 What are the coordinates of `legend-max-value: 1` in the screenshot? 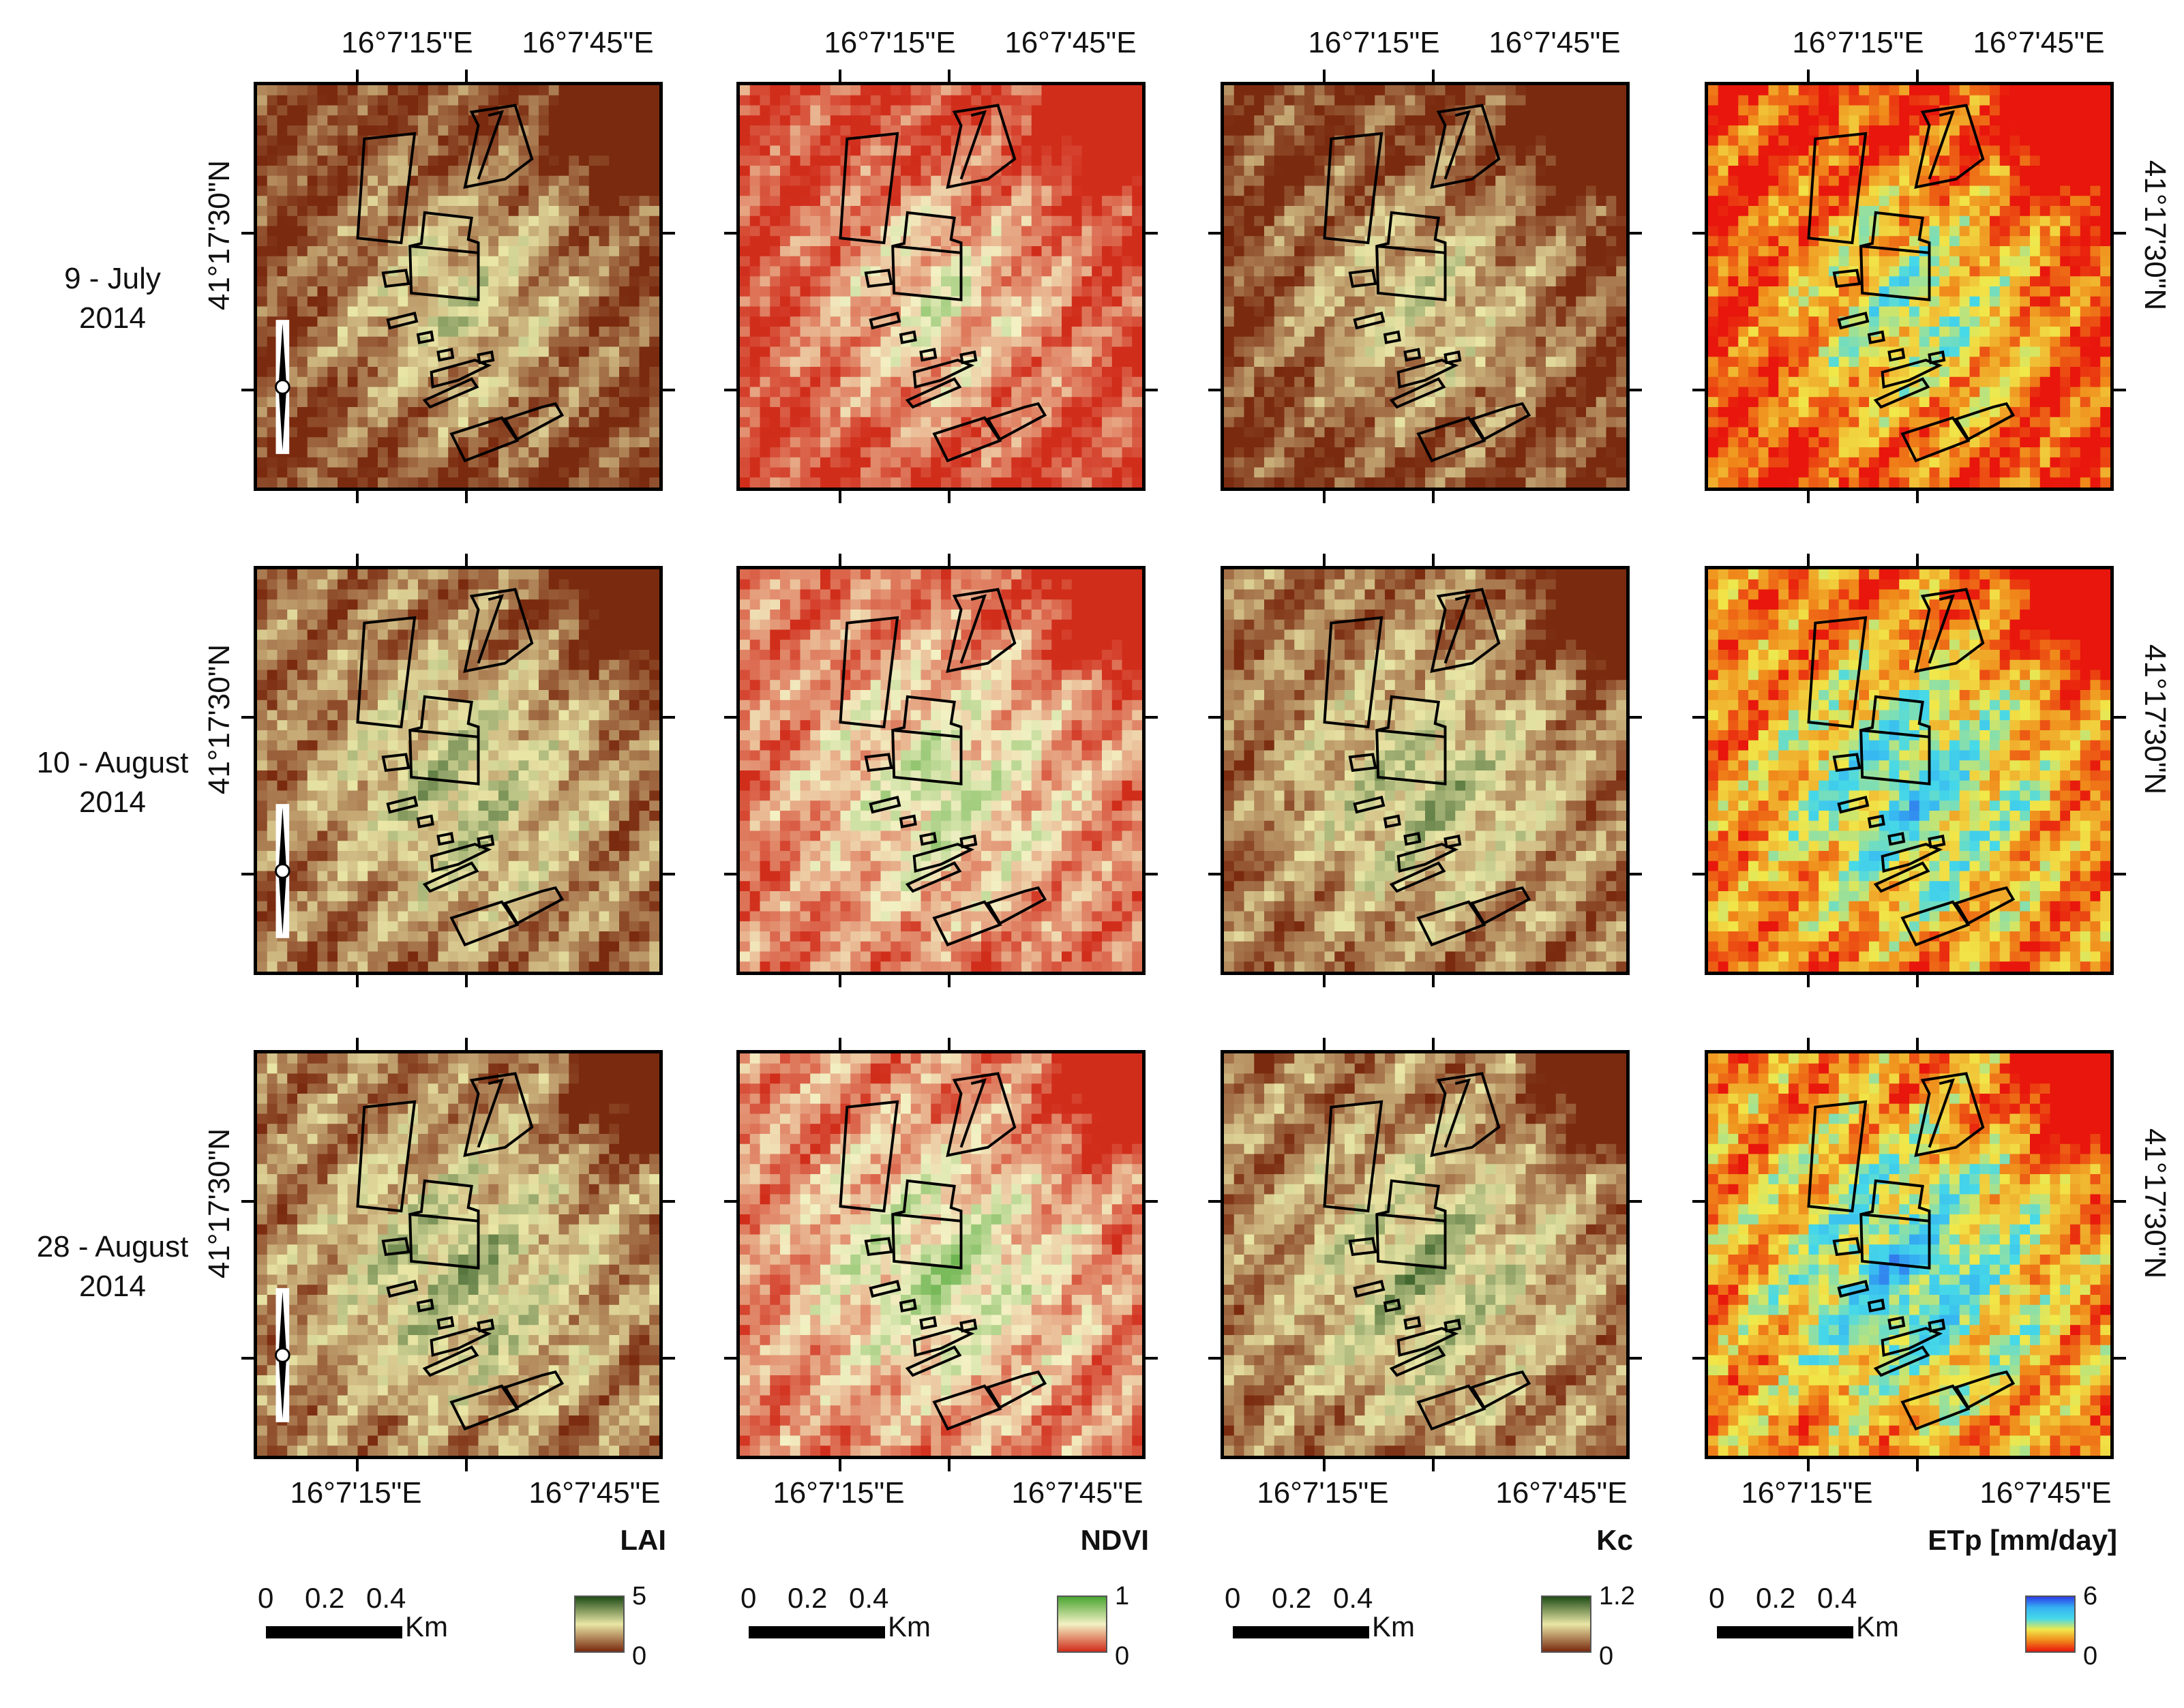 It's located at (1122, 1596).